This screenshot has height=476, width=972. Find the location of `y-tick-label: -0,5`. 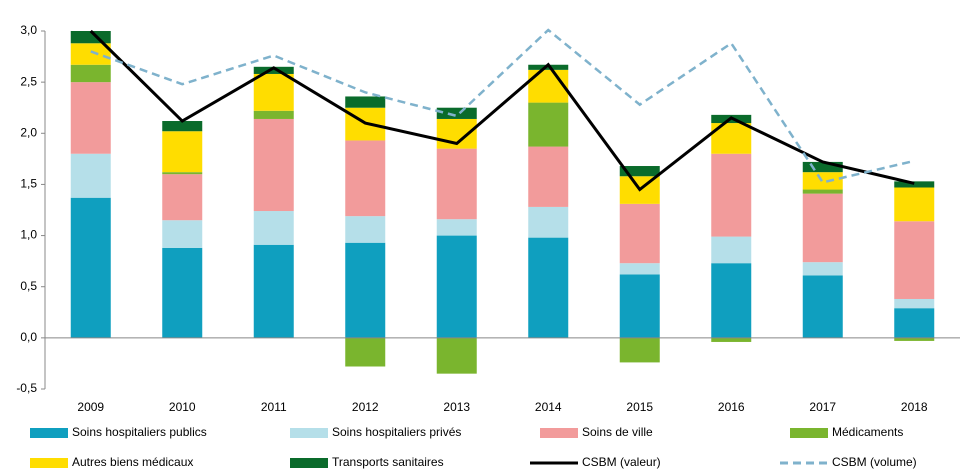

y-tick-label: -0,5 is located at coordinates (26, 388).